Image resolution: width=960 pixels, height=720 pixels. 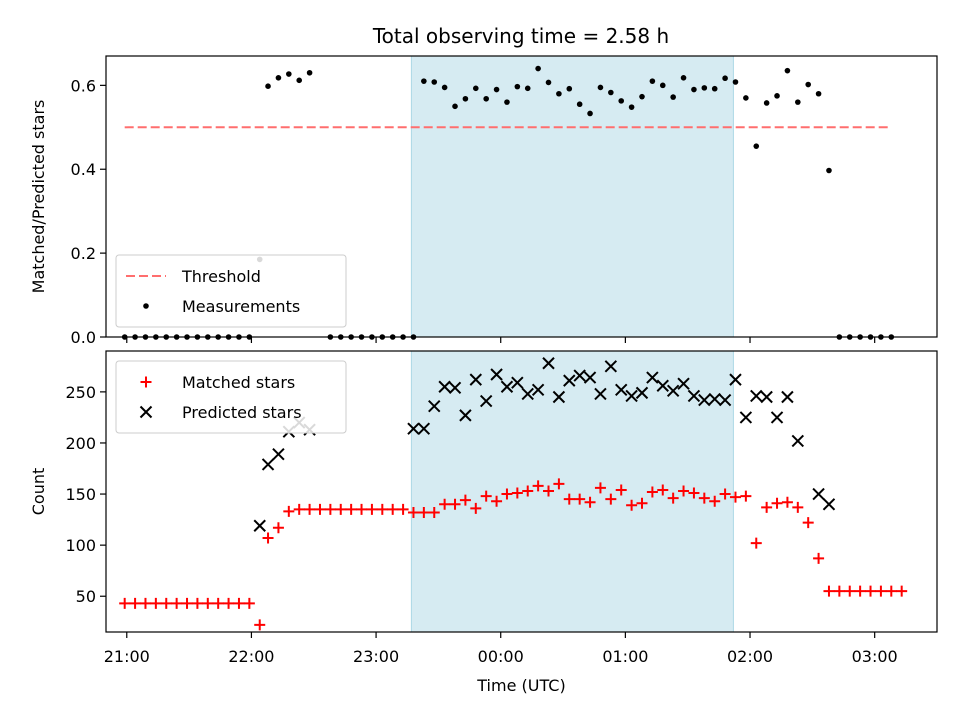 I want to click on chart-title: Total observing time = 2.58 h, so click(x=520, y=36).